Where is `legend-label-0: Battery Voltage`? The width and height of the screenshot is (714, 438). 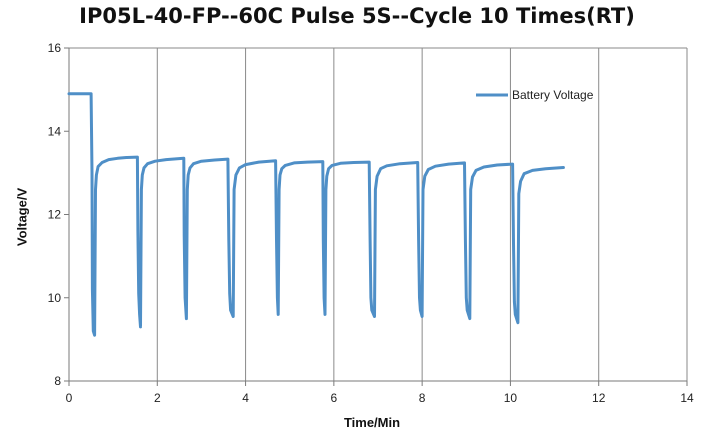 legend-label-0: Battery Voltage is located at coordinates (553, 95).